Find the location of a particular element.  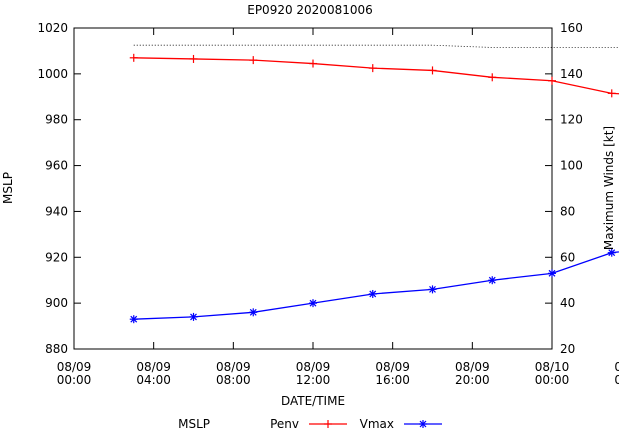

x-tick-label-time: 16:00 is located at coordinates (392, 380).